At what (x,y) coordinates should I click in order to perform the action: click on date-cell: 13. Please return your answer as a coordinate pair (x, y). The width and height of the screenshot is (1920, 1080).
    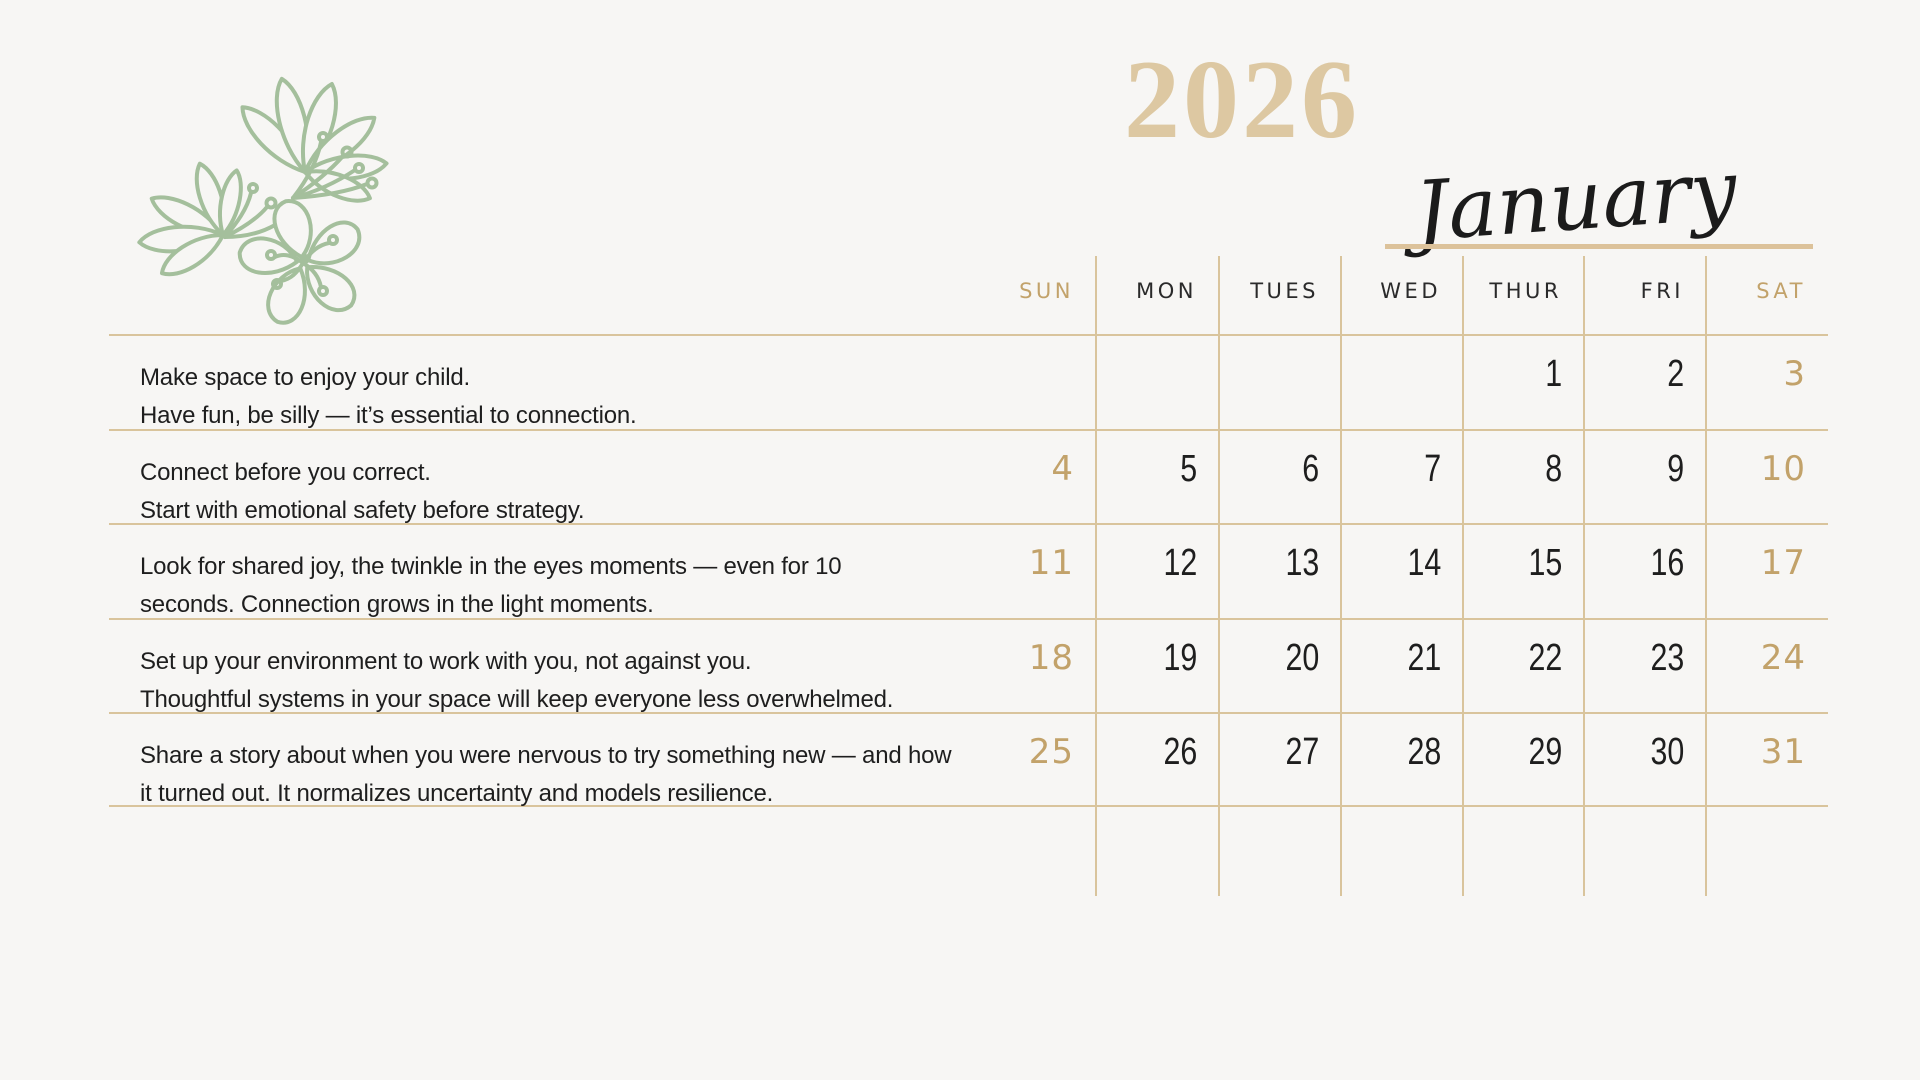
    Looking at the image, I should click on (1302, 563).